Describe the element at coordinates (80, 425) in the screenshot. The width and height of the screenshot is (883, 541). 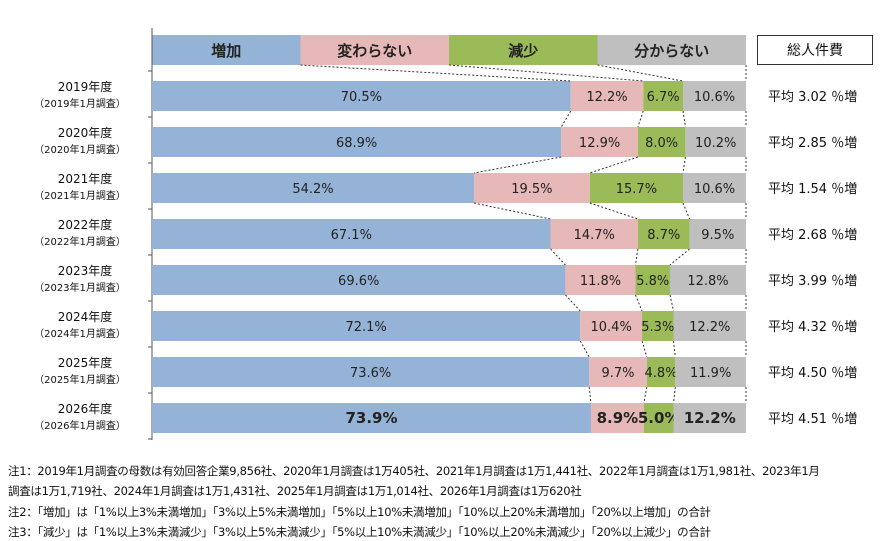
I see `category-survey: （2026年1月調査）` at that location.